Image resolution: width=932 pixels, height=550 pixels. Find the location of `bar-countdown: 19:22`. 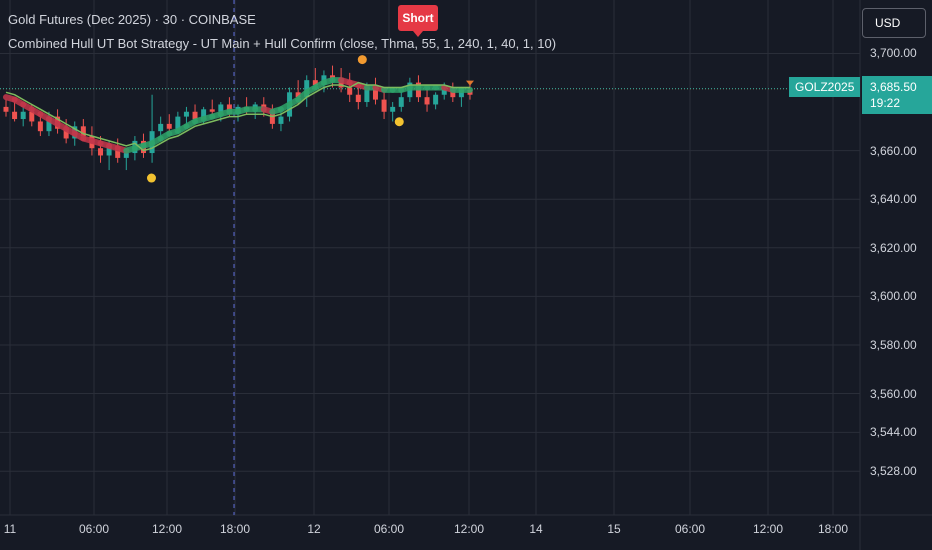

bar-countdown: 19:22 is located at coordinates (885, 103).